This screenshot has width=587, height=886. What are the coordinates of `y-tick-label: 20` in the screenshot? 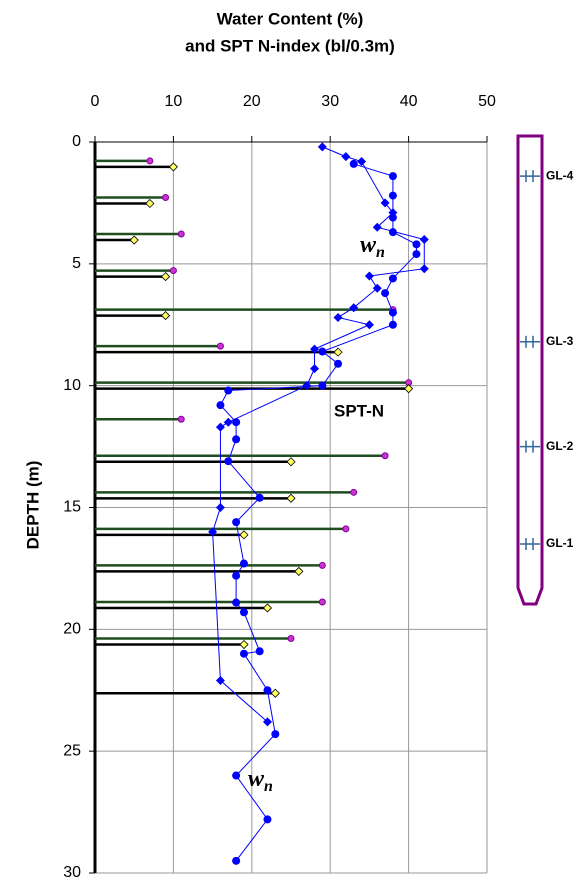 It's located at (72, 629).